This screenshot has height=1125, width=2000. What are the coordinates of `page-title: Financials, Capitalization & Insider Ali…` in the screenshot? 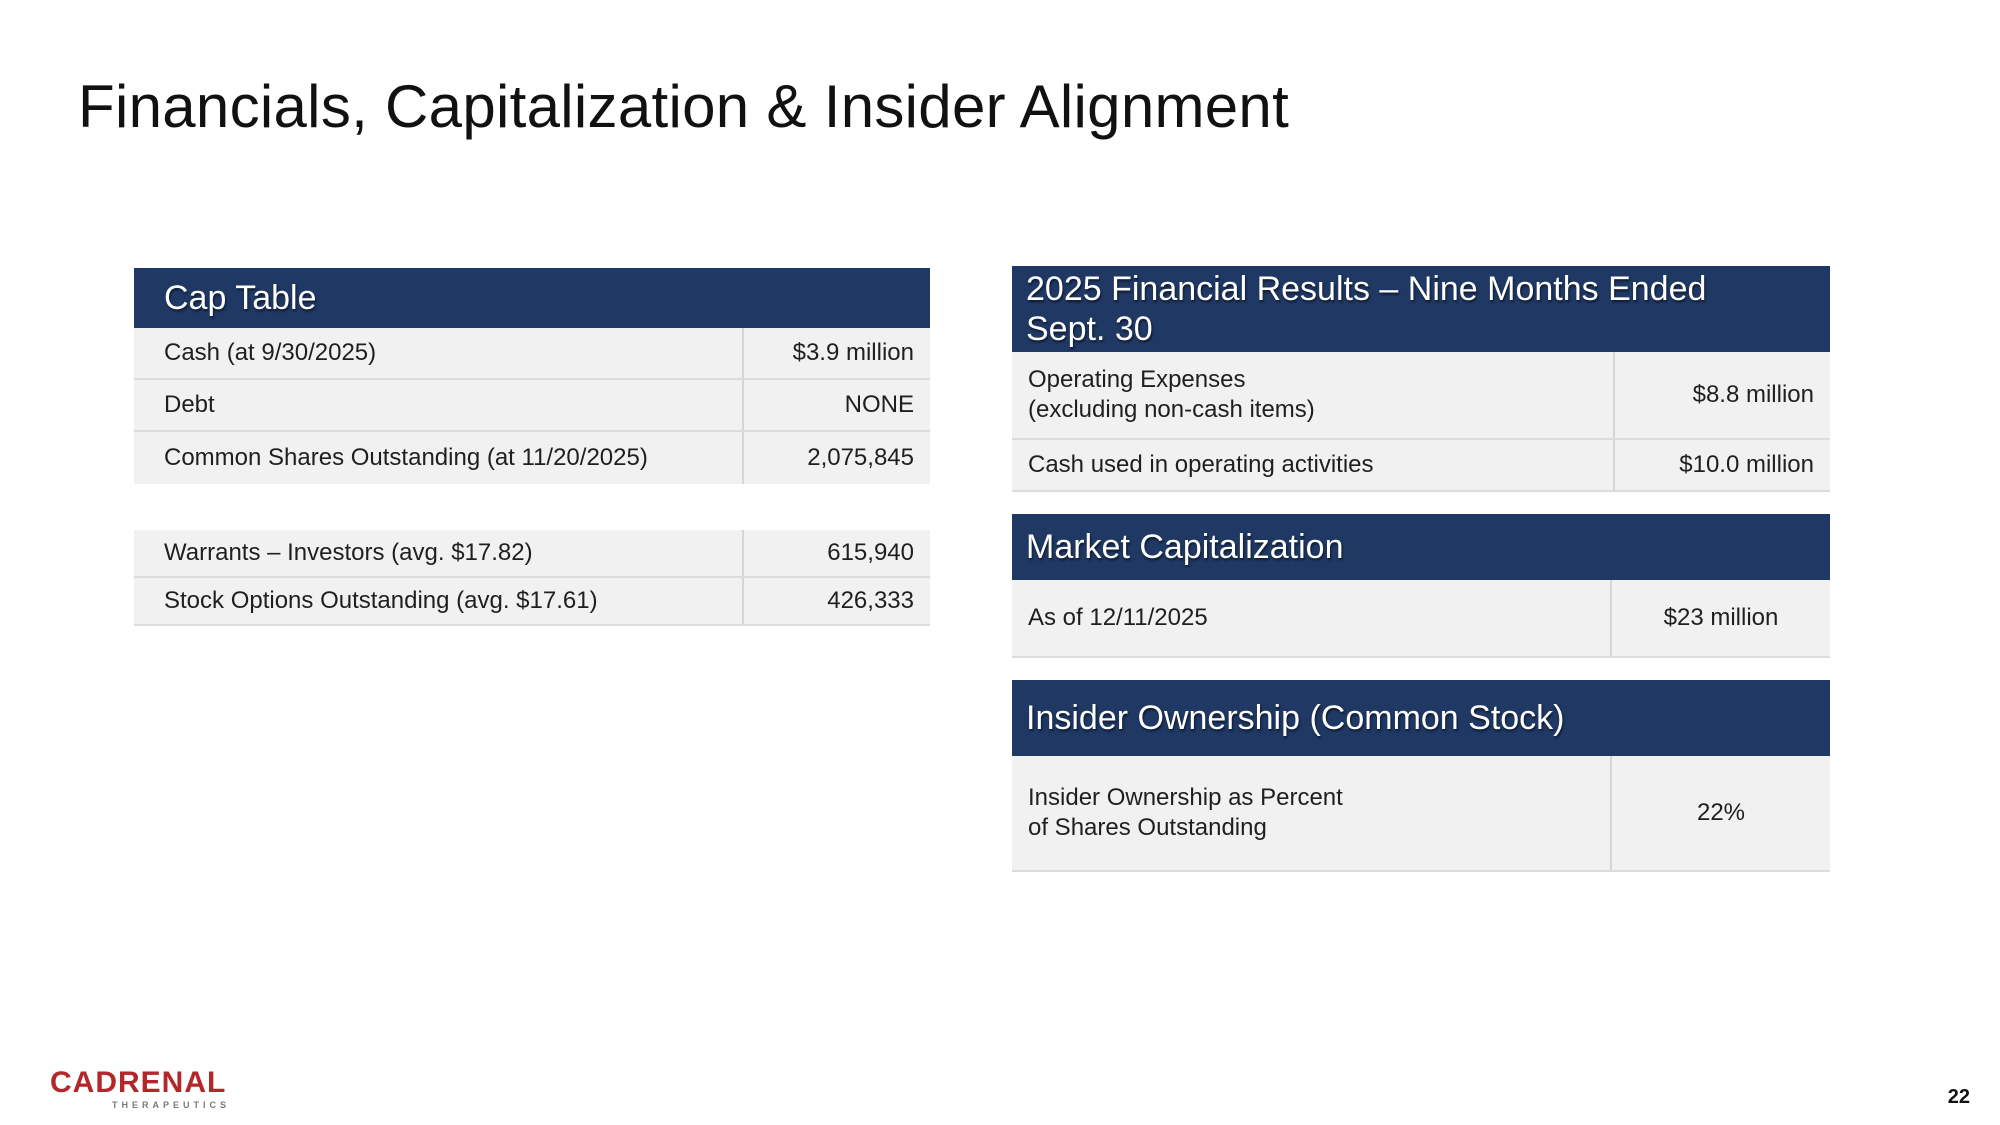 It's located at (684, 106).